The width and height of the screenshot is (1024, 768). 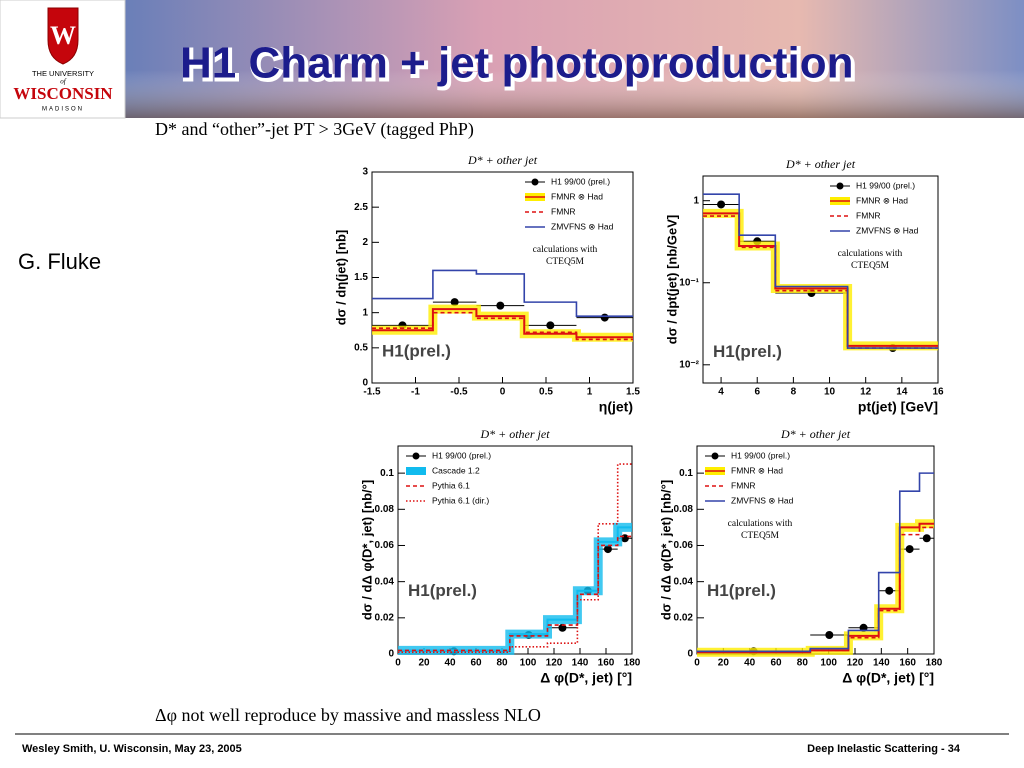 What do you see at coordinates (721, 392) in the screenshot?
I see `x-tick-label: 4` at bounding box center [721, 392].